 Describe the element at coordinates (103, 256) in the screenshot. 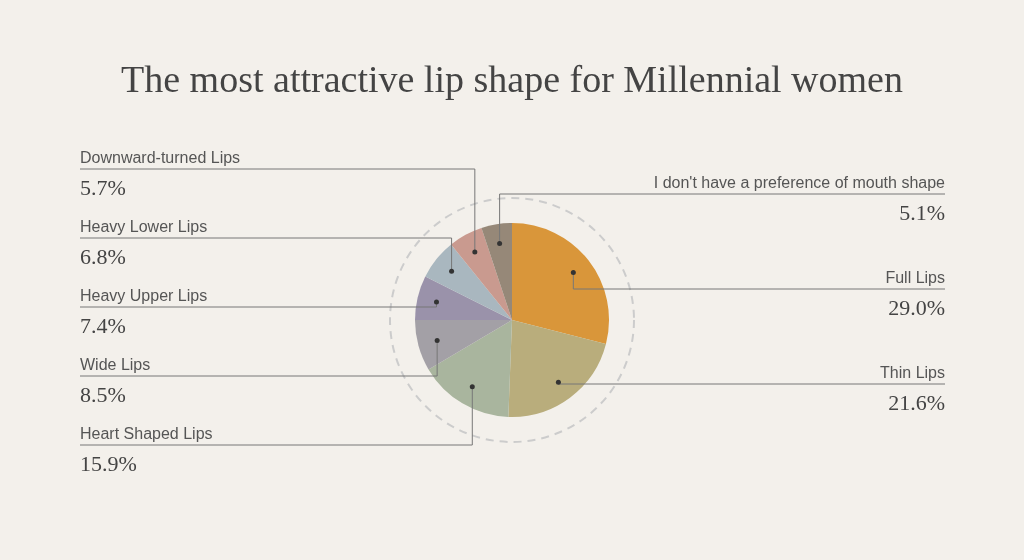

I see `data-label: 6.8%` at that location.